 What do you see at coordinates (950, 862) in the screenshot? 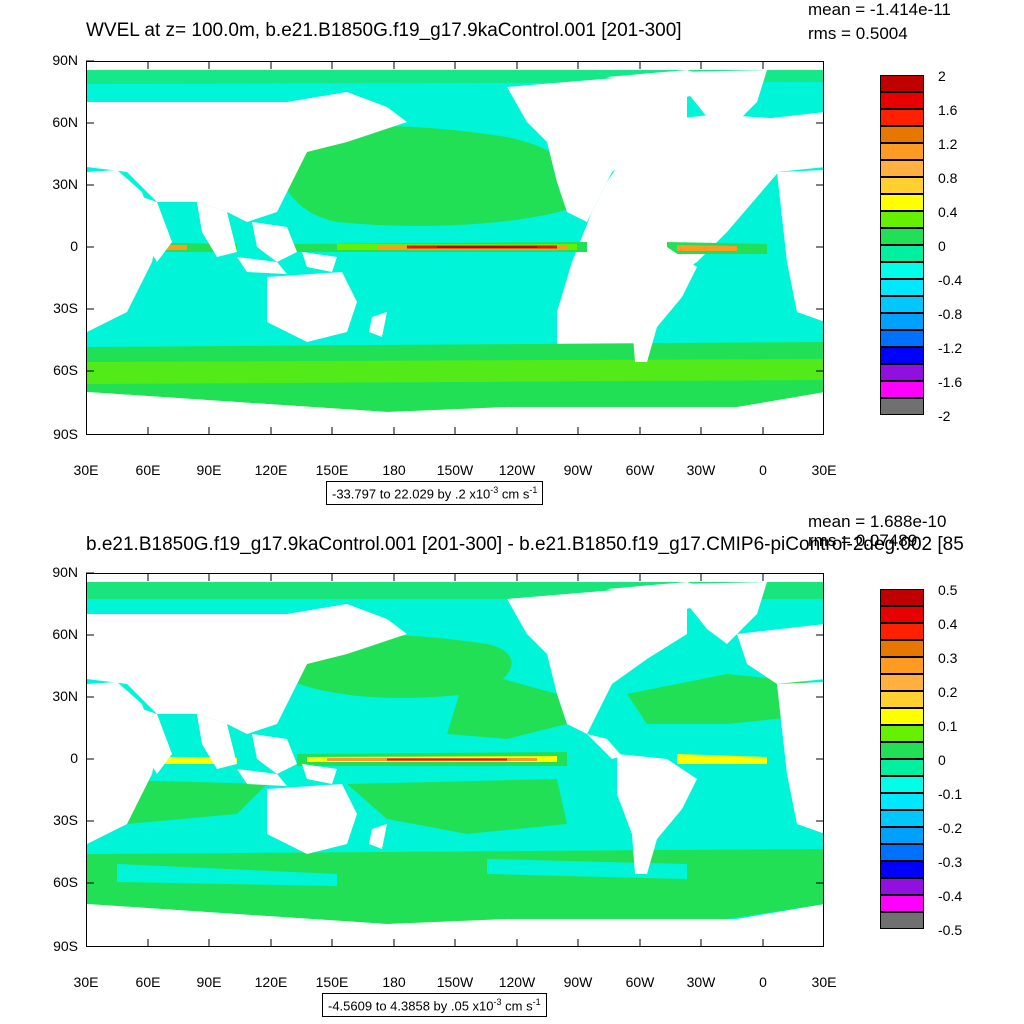
I see `colorbar-label: -0.3` at bounding box center [950, 862].